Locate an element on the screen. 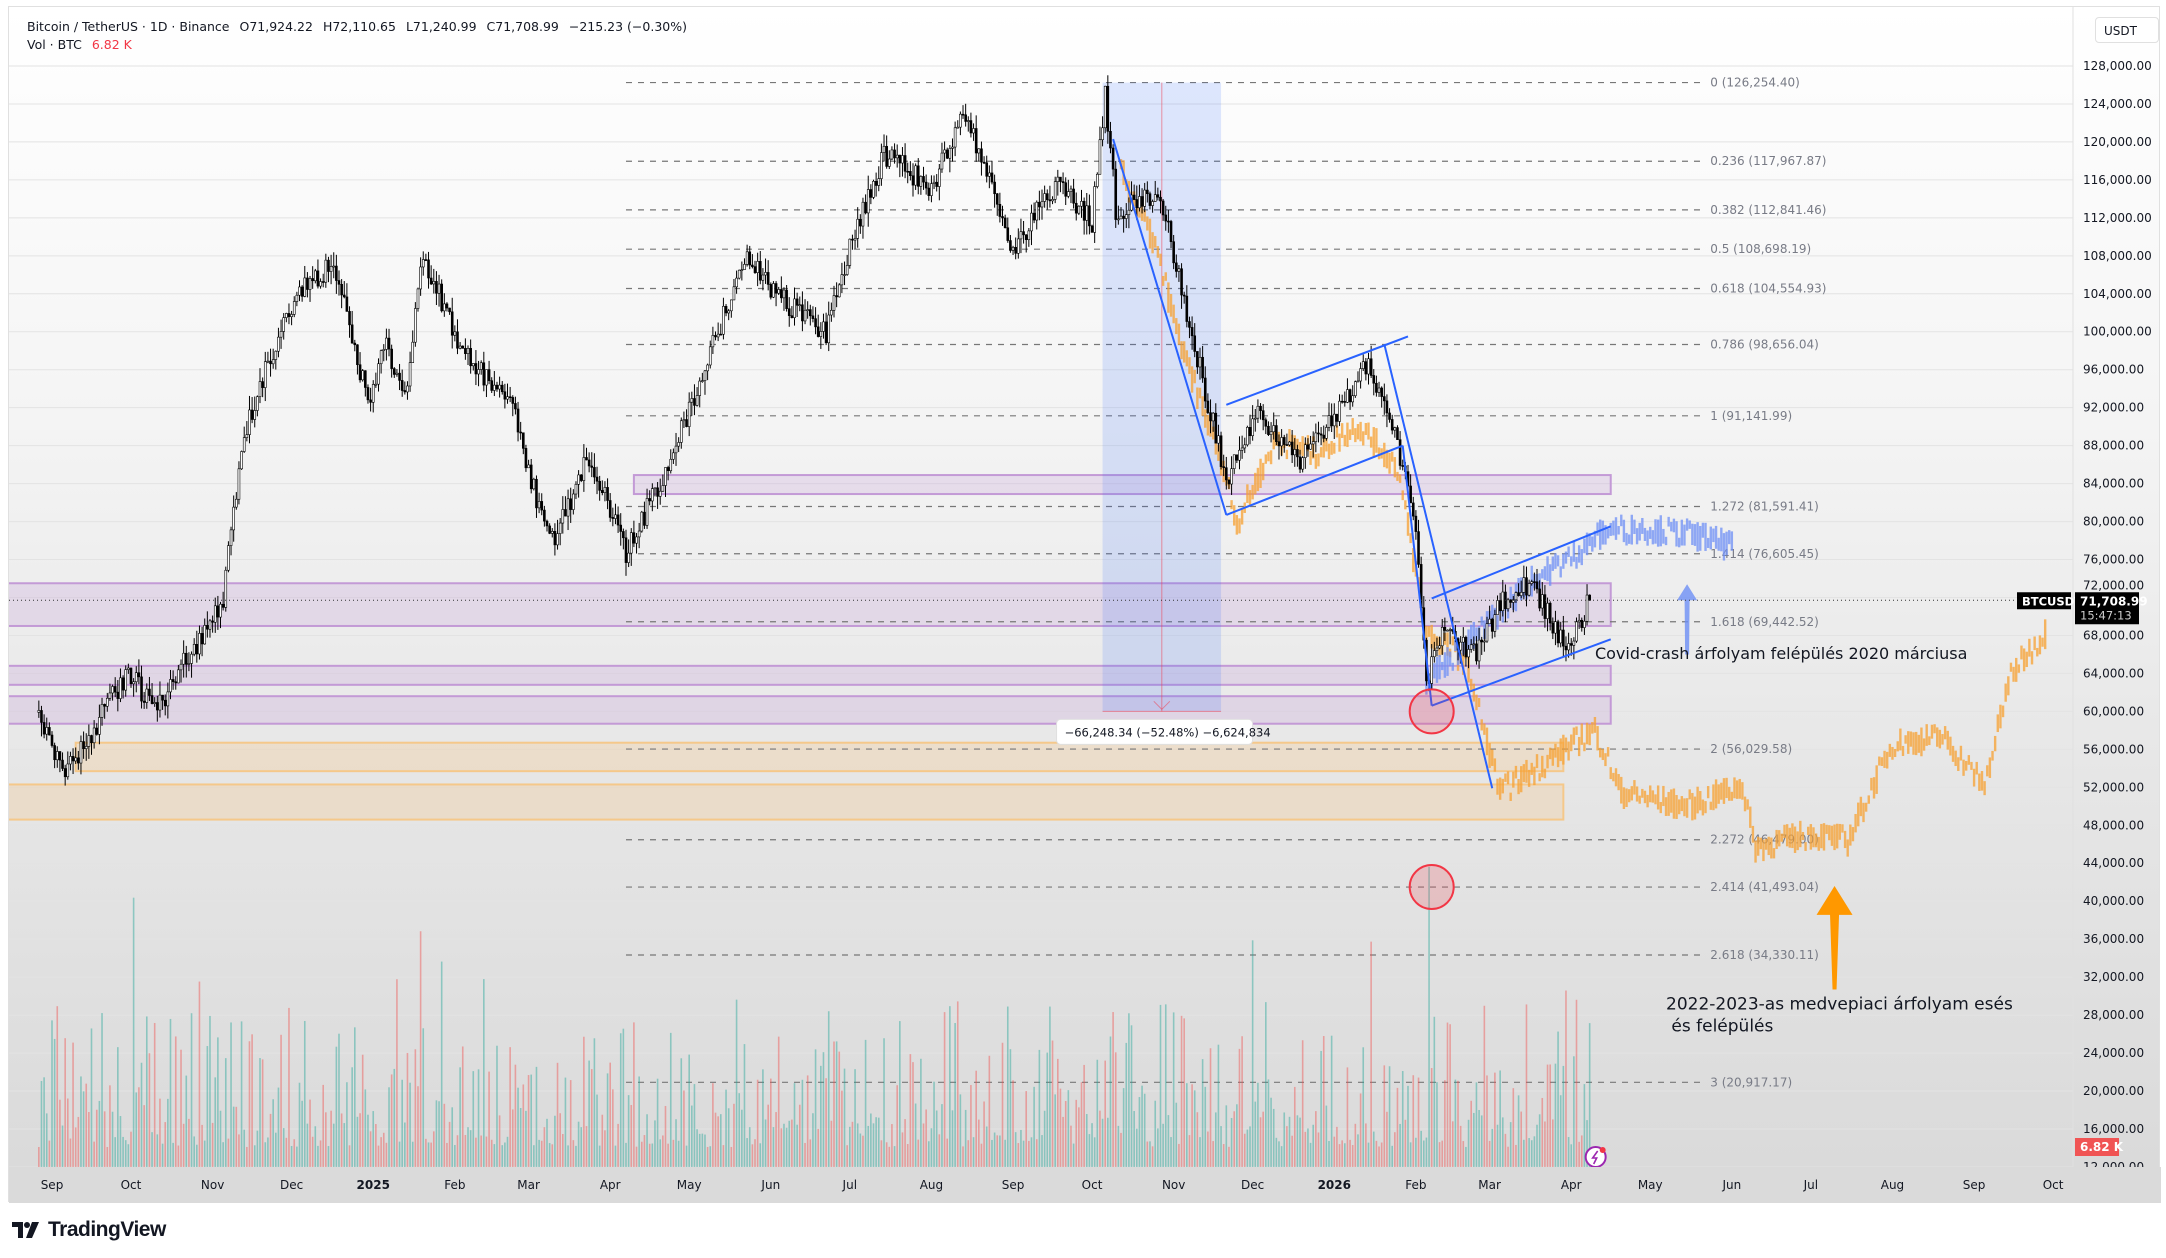  symbol-name: Bitcoin / TetherUS · 1D · Binance is located at coordinates (128, 26).